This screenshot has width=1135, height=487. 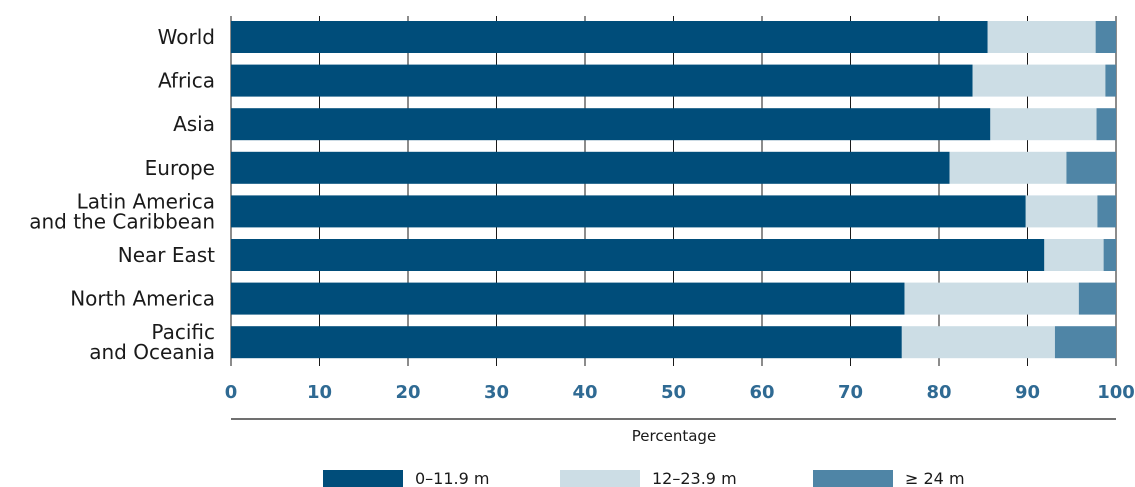 I want to click on category-label: Asia, so click(x=194, y=124).